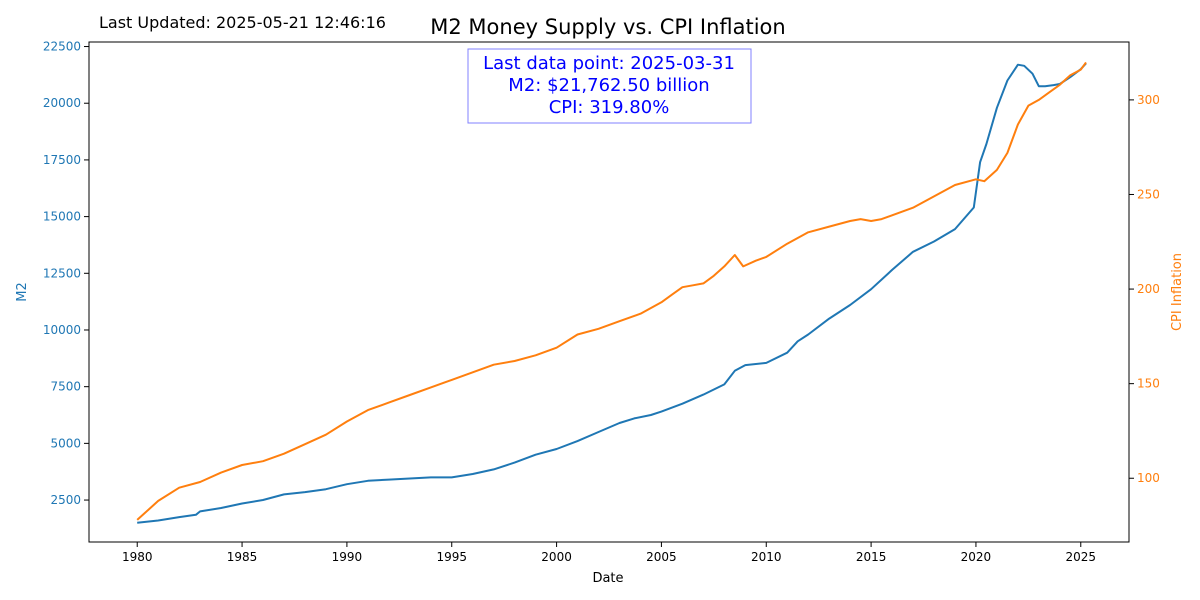 The width and height of the screenshot is (1200, 600). What do you see at coordinates (609, 63) in the screenshot?
I see `annotation-line-date: Last data point: 2025-03-31` at bounding box center [609, 63].